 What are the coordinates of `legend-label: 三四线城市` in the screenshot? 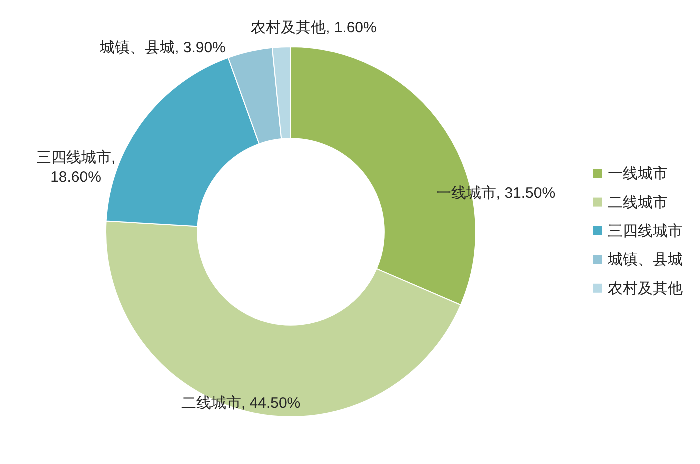 It's located at (645, 231).